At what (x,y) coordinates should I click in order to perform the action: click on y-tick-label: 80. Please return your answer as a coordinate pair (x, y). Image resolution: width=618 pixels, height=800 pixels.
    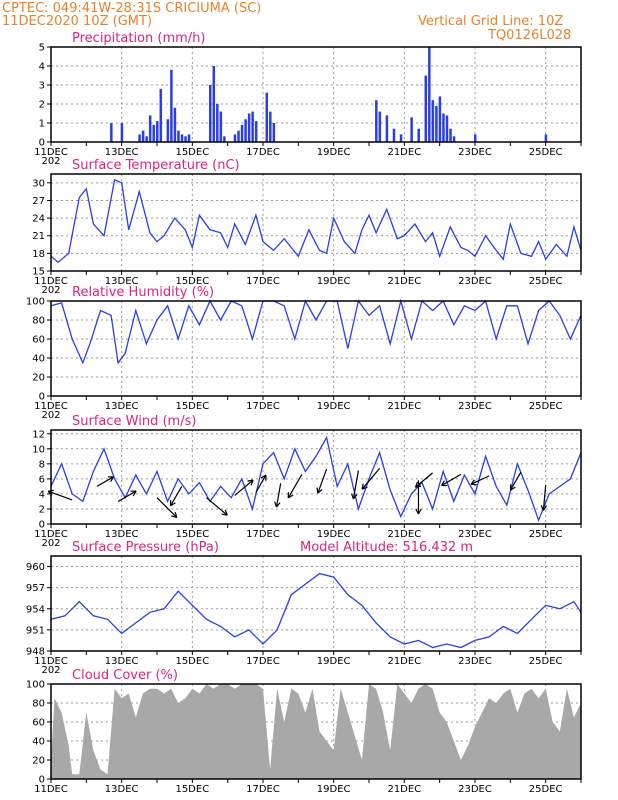
    Looking at the image, I should click on (38, 704).